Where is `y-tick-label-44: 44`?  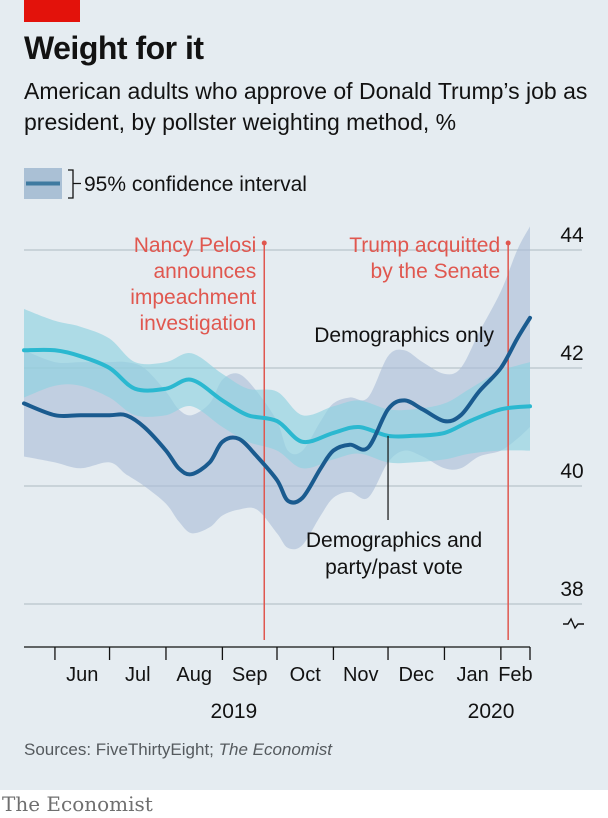 y-tick-label-44: 44 is located at coordinates (572, 235).